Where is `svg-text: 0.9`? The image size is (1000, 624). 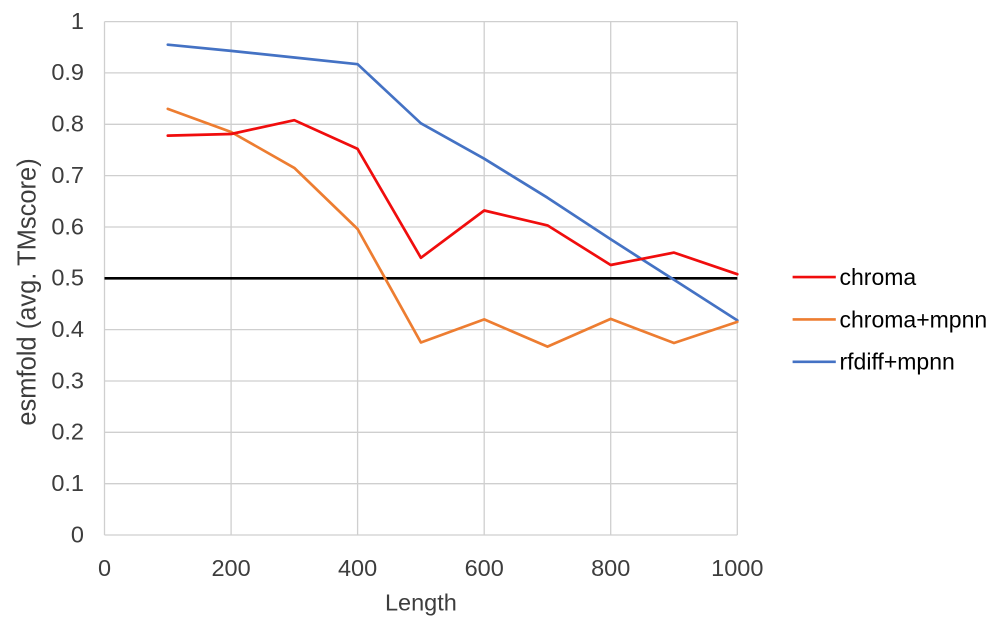
svg-text: 0.9 is located at coordinates (67, 72).